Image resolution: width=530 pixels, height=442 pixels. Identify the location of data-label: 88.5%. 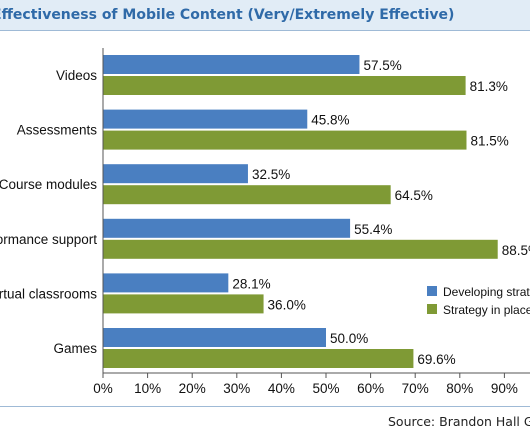
(516, 250).